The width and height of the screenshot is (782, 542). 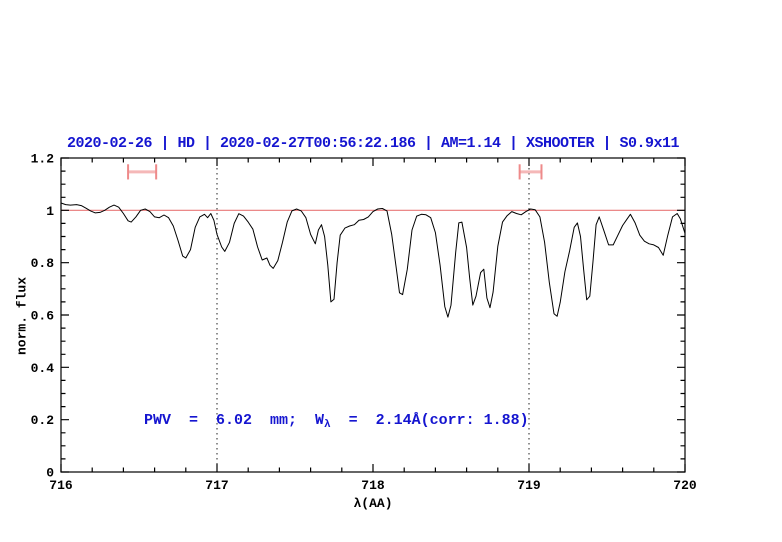 I want to click on x-axis-label: λ(AA), so click(x=373, y=503).